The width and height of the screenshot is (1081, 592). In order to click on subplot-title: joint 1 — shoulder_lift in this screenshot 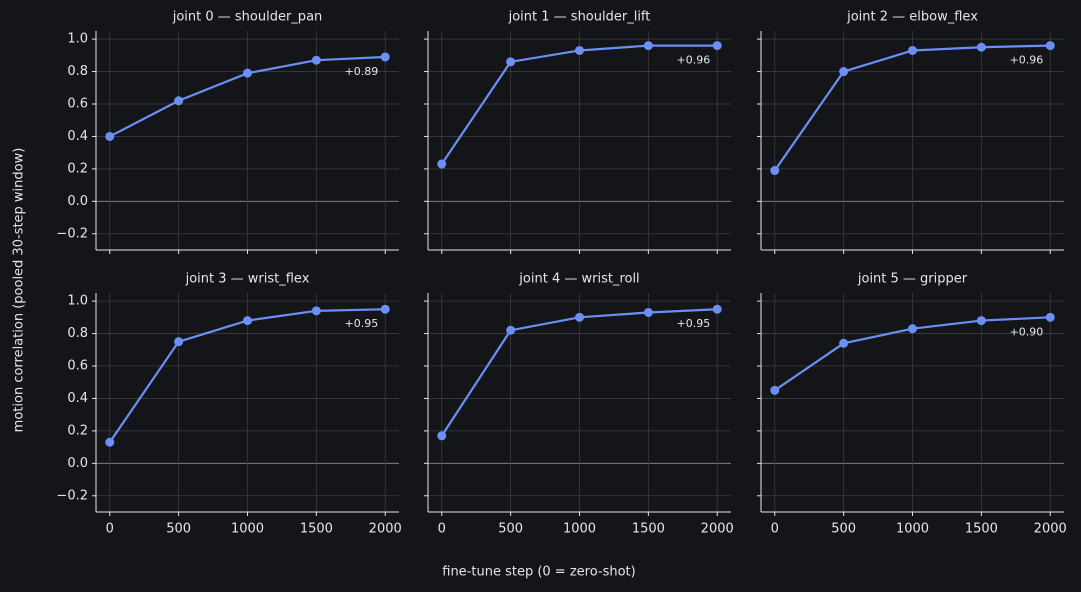, I will do `click(579, 17)`.